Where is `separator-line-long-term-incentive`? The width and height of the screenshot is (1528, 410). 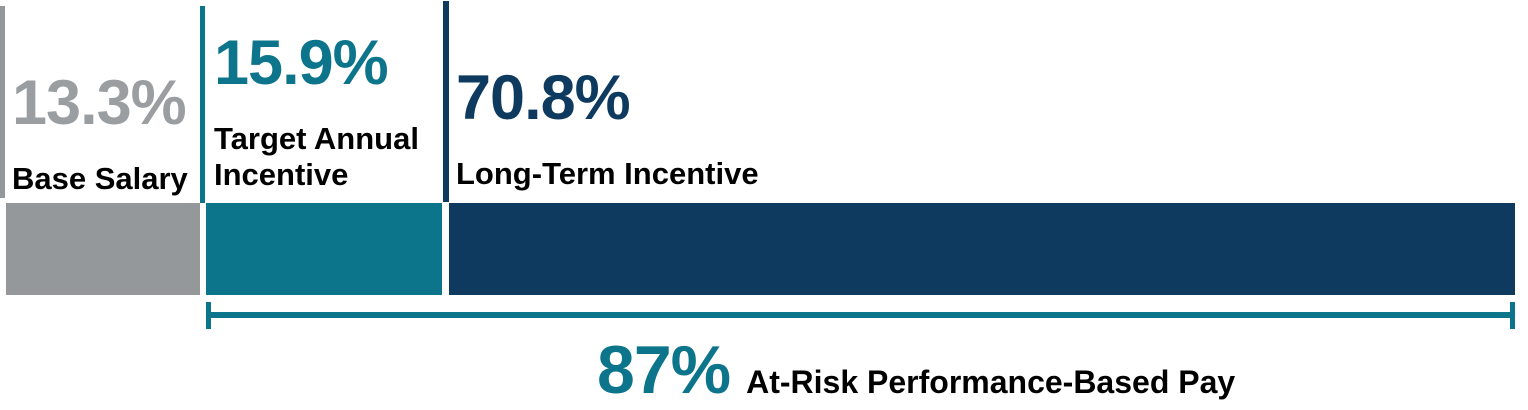
separator-line-long-term-incentive is located at coordinates (446, 101).